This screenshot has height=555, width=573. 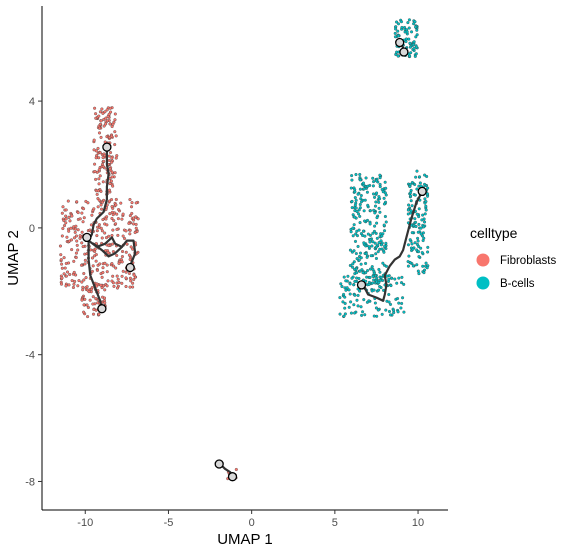 What do you see at coordinates (368, 229) in the screenshot?
I see `cluster-bcell-left` at bounding box center [368, 229].